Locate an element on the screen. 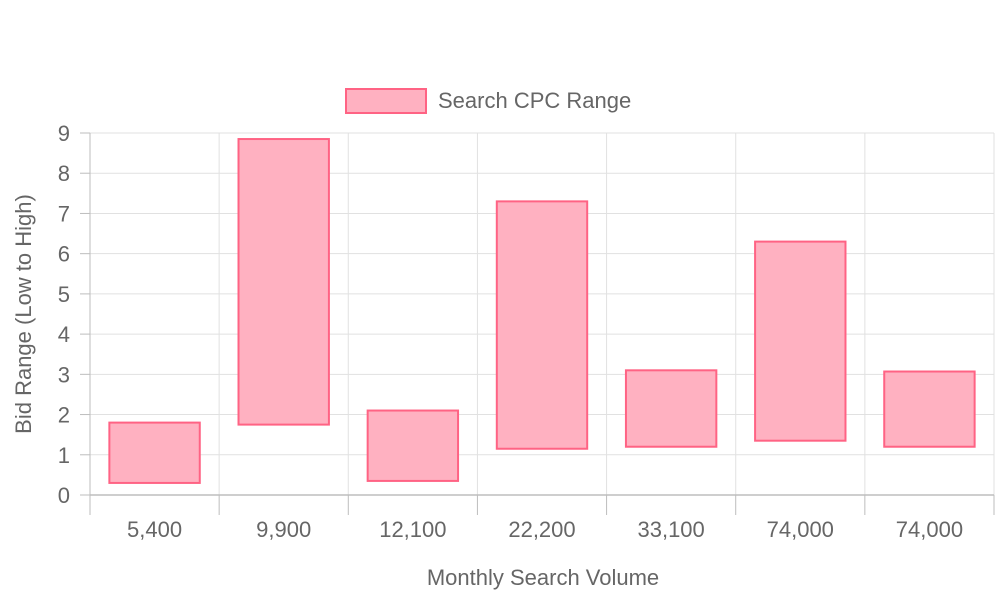 The image size is (1000, 600). y-tick-label: 5 is located at coordinates (64, 294).